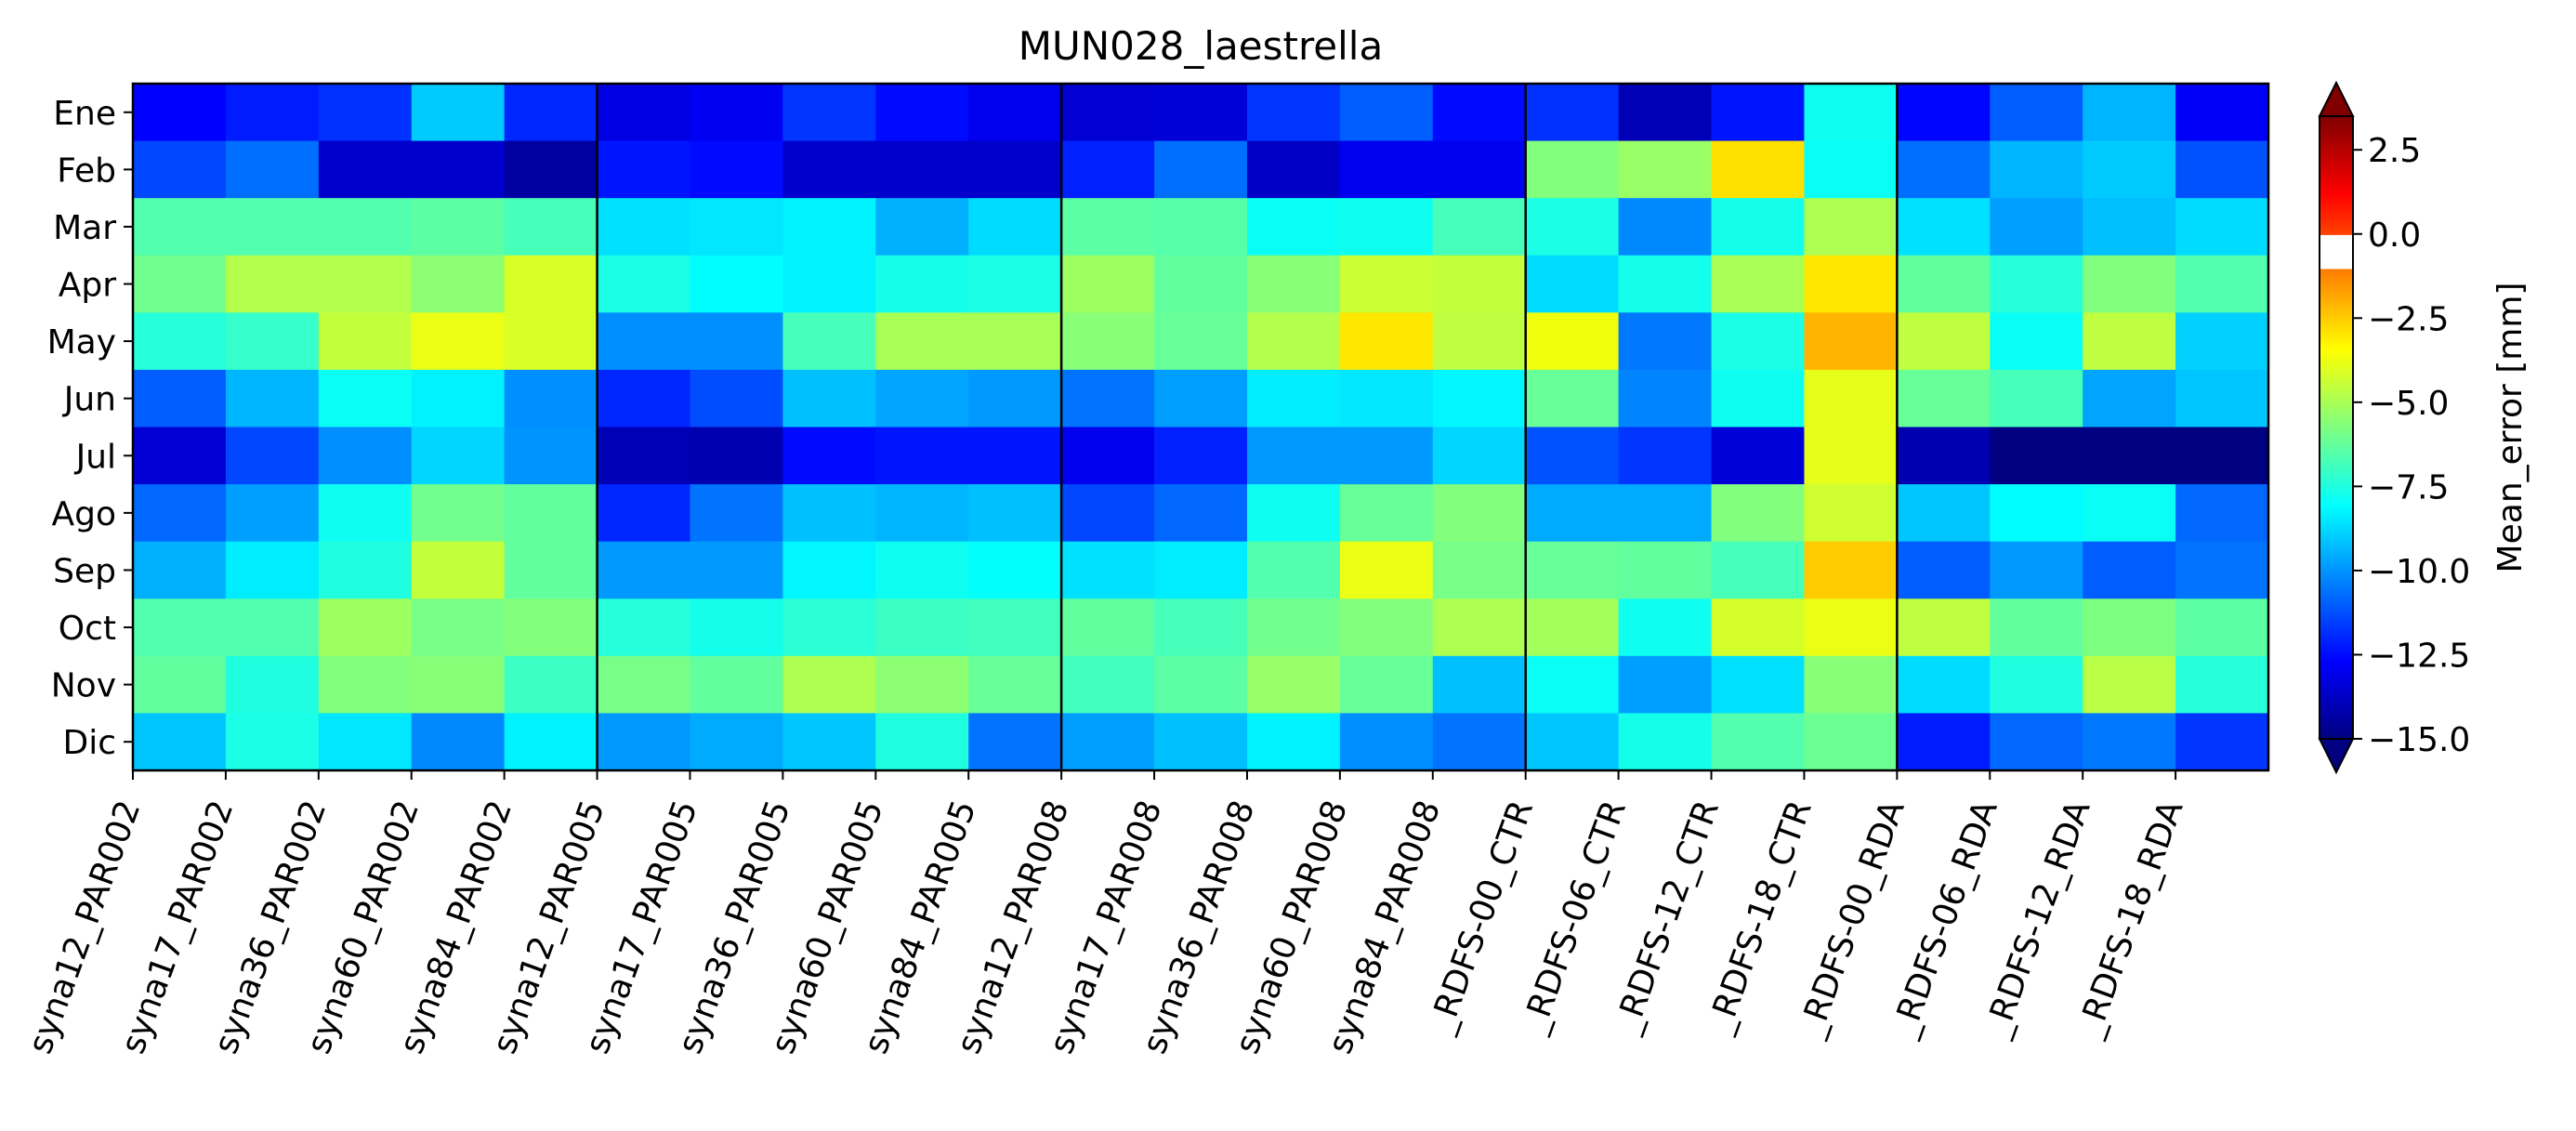  I want to click on y-tick-label: Dic, so click(89, 743).